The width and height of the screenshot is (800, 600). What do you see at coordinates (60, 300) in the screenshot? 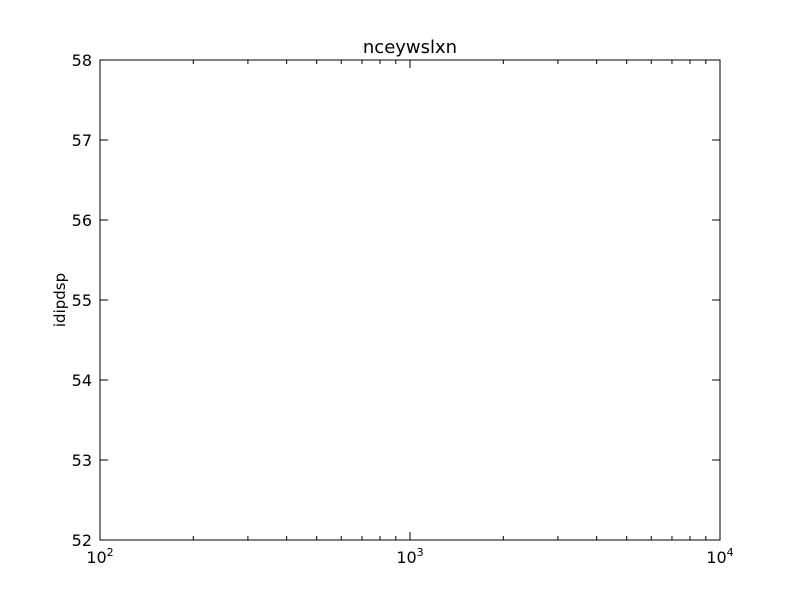
I see `y-axis-label: idipdsp` at bounding box center [60, 300].